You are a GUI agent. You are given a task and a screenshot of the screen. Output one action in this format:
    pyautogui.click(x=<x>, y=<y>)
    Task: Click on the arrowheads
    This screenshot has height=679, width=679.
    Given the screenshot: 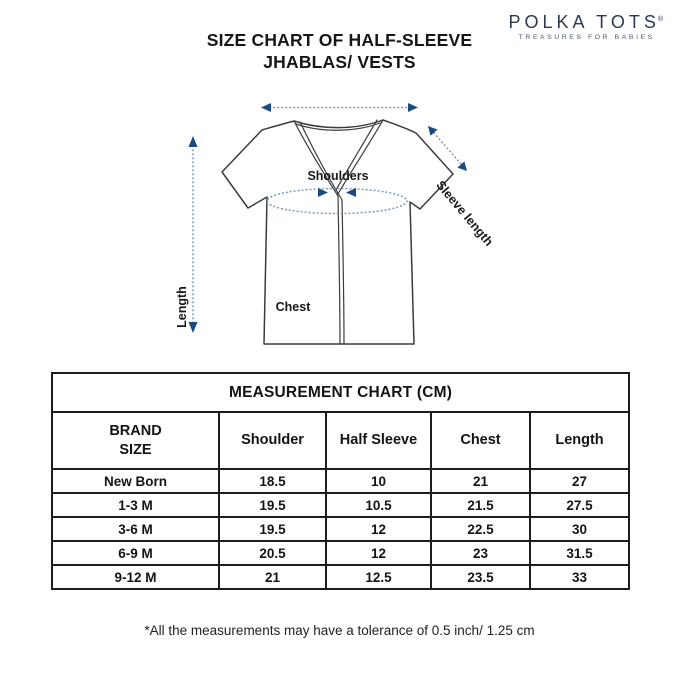 What is the action you would take?
    pyautogui.click(x=327, y=218)
    